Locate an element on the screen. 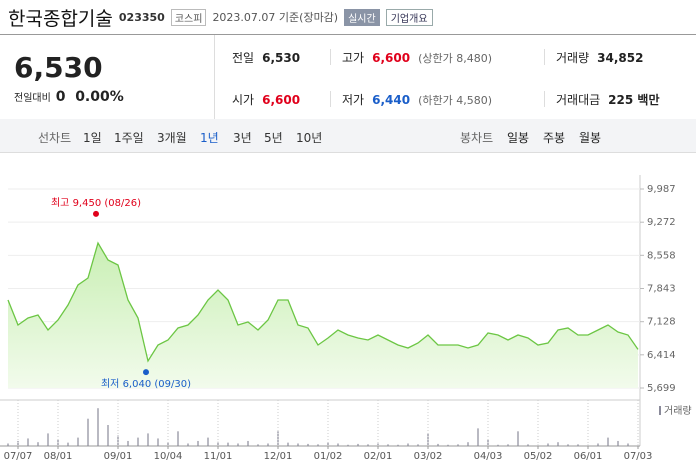 This screenshot has width=696, height=474. badge: 실시간 is located at coordinates (362, 17).